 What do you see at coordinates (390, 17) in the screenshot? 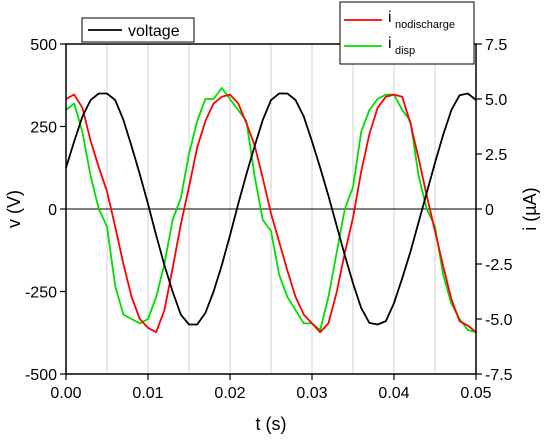
I see `legend-i-nodischarge-label: i` at bounding box center [390, 17].